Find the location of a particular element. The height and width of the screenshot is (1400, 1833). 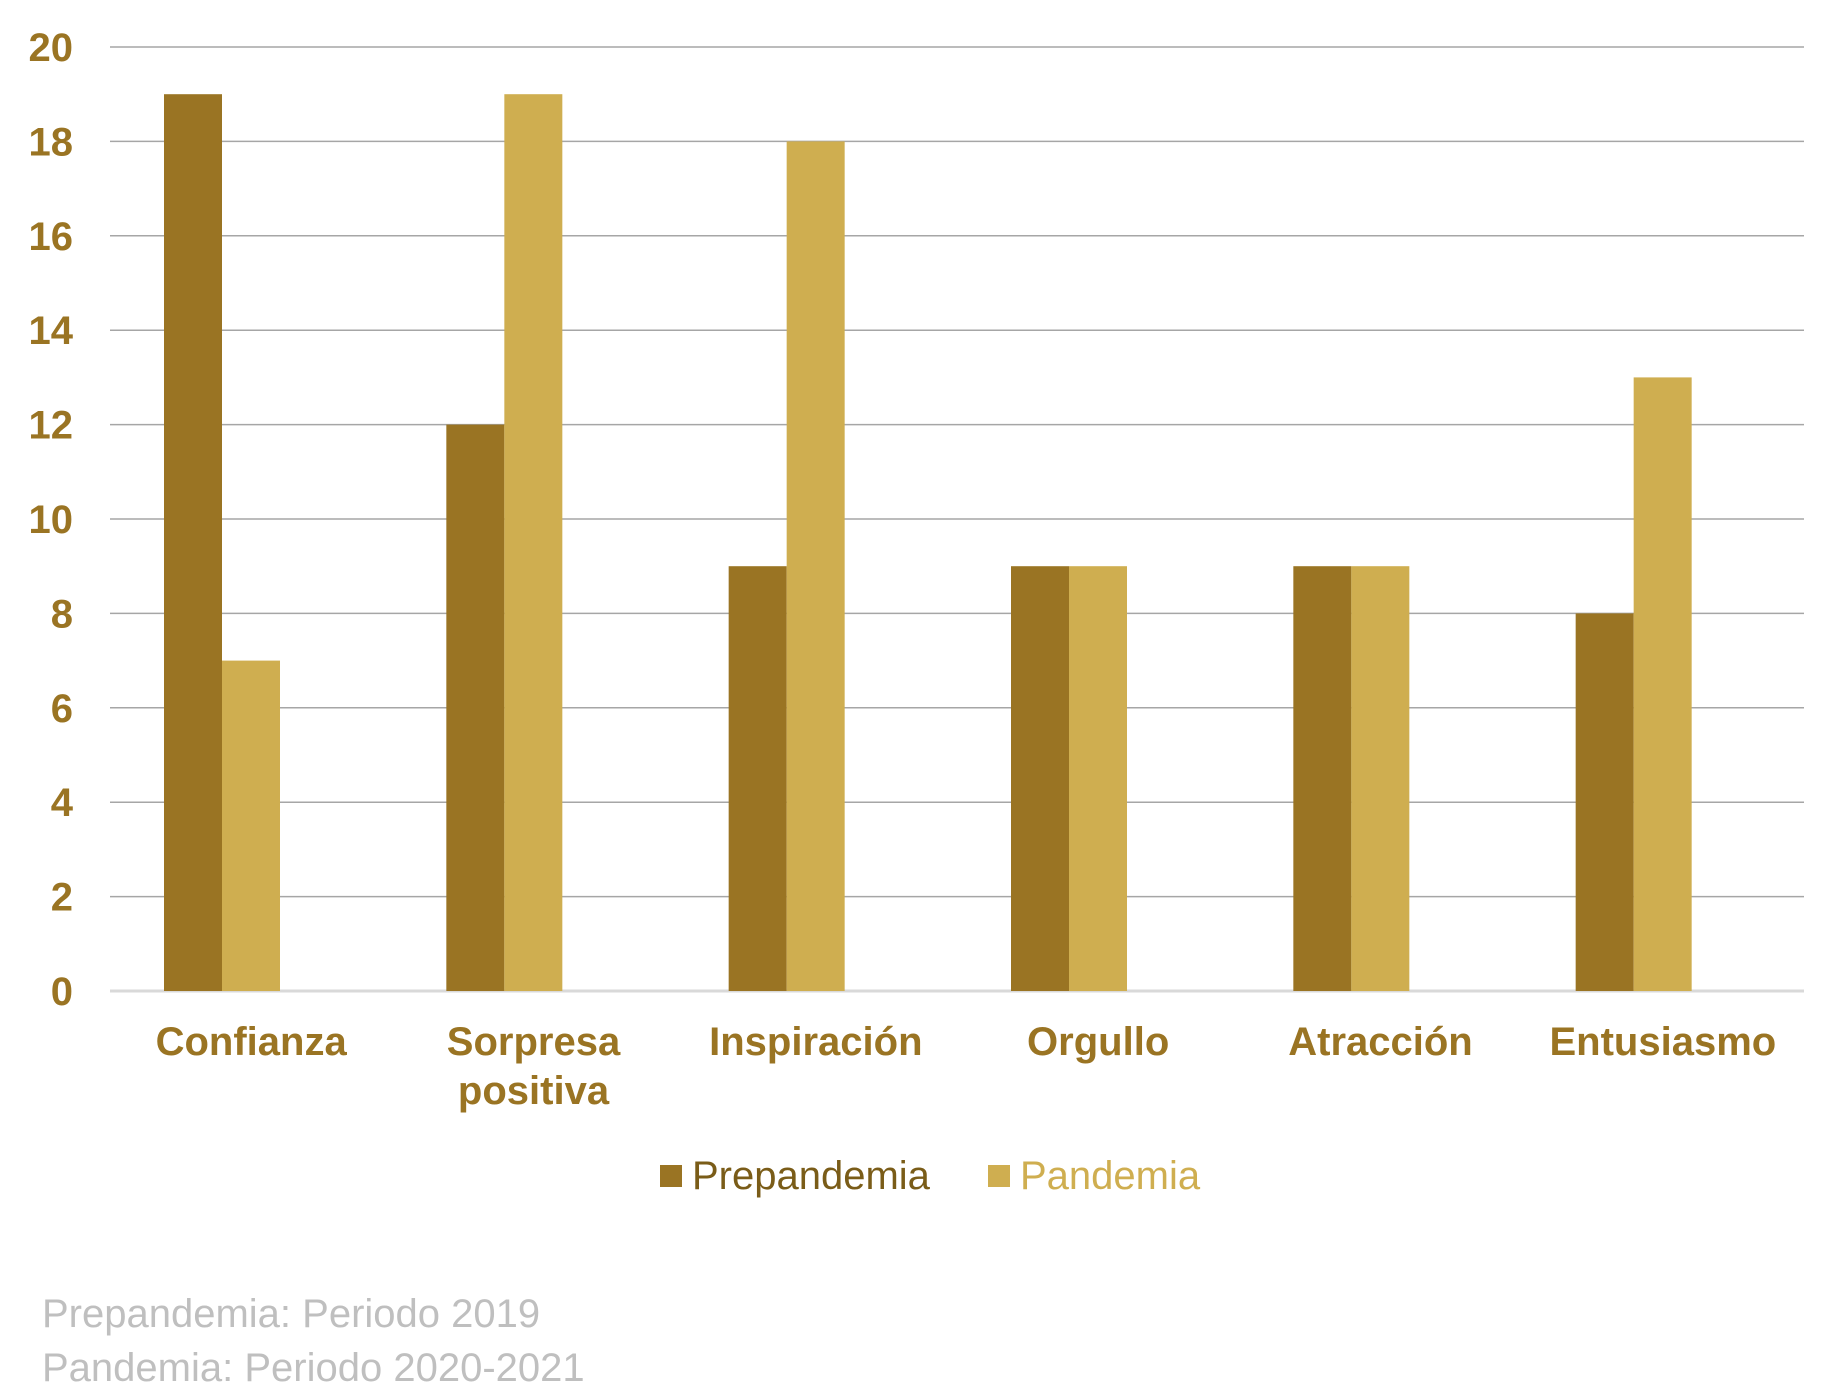

x-category-label-line: Inspiración is located at coordinates (815, 1042).